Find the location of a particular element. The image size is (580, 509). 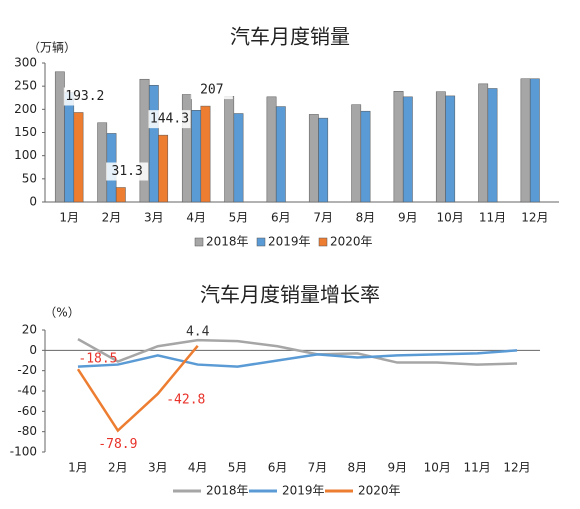

data-label: 193.2 is located at coordinates (84, 96).